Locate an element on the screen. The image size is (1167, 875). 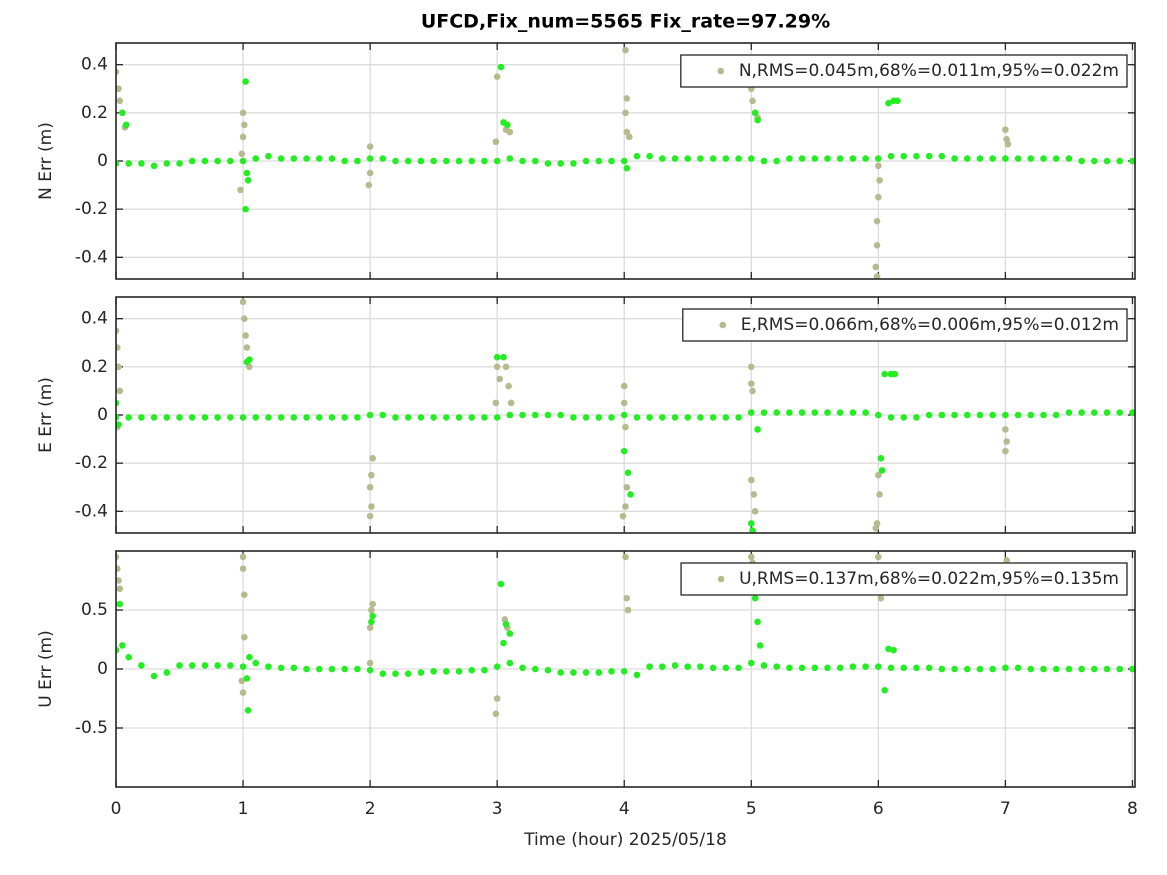
legend-marker is located at coordinates (721, 579).